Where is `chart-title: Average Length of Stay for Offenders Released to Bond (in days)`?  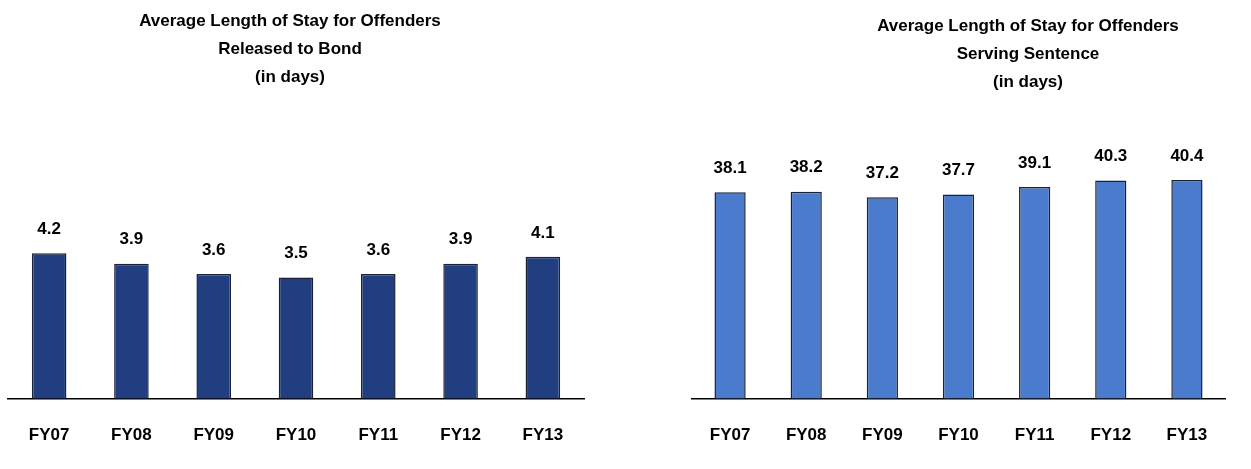
chart-title: Average Length of Stay for Offenders Released to Bond (in days) is located at coordinates (290, 49).